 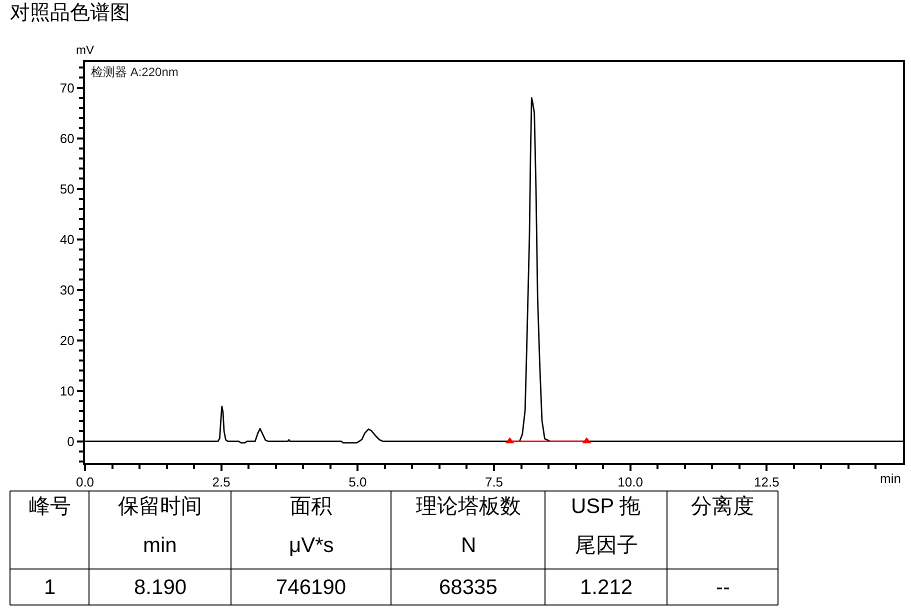 I want to click on category-label: USP 拖尾因子, so click(x=606, y=526).